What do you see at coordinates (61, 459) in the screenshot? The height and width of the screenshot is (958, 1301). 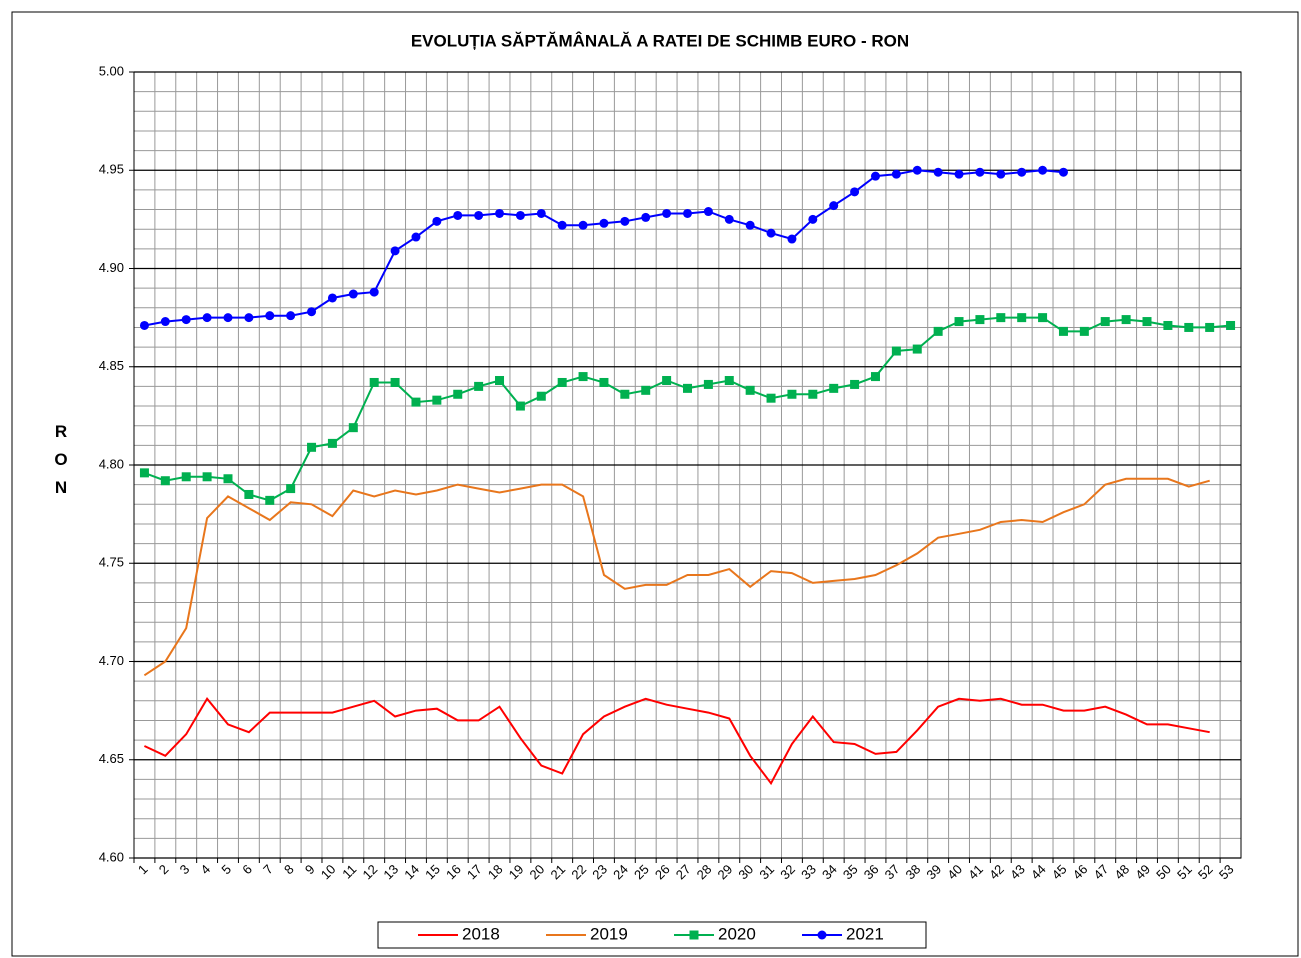 I see `y-axis-label: RON` at bounding box center [61, 459].